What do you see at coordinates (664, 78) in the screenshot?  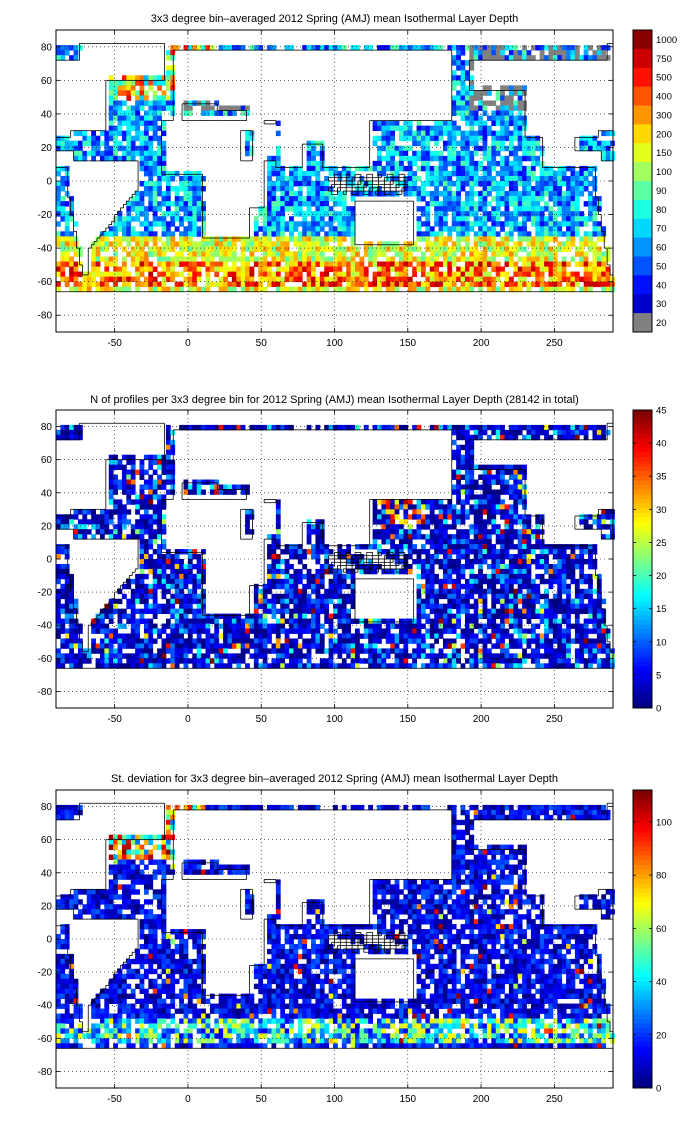 I see `colorbar-label: 500` at bounding box center [664, 78].